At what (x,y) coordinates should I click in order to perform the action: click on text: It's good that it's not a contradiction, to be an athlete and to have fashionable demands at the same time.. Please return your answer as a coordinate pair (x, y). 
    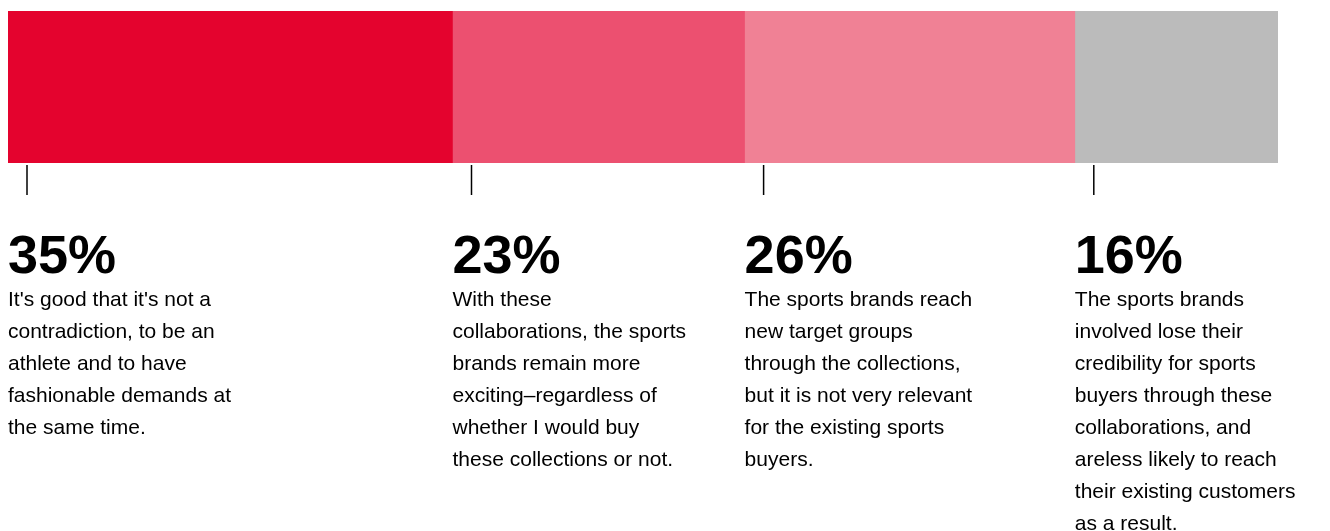
    Looking at the image, I should click on (120, 362).